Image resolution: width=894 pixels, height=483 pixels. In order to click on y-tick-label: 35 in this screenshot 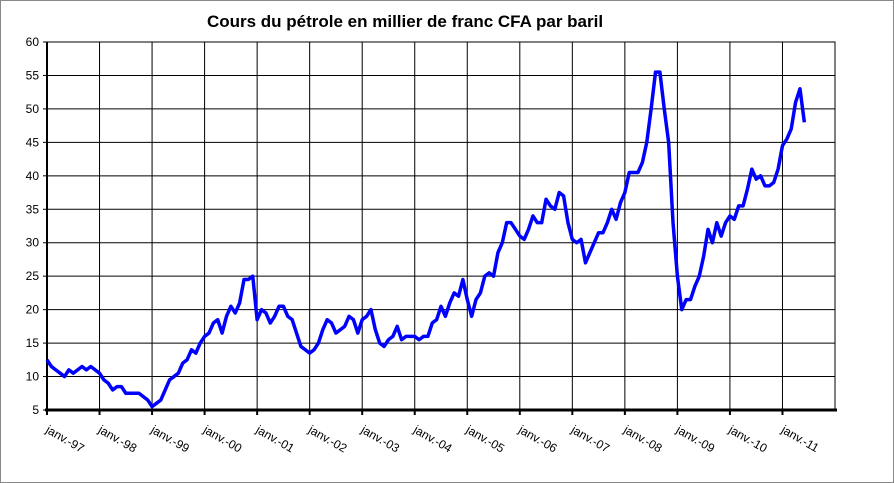, I will do `click(33, 209)`.